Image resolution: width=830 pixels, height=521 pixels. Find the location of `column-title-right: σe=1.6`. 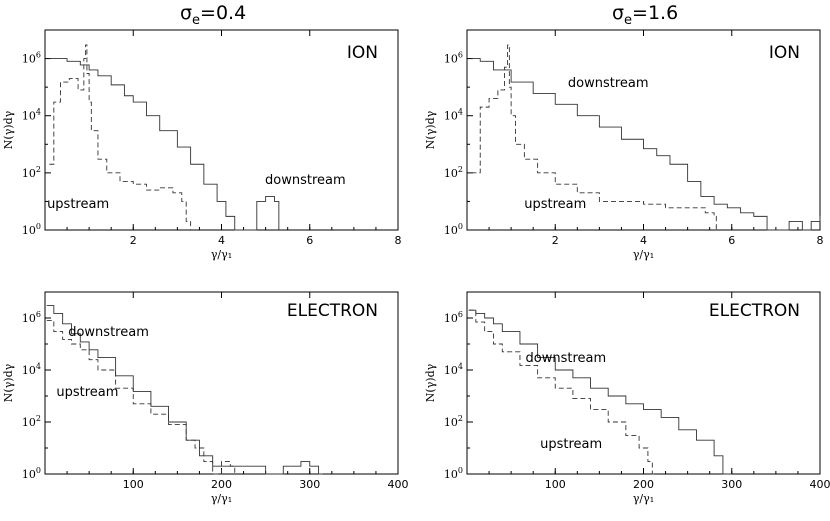

column-title-right: σe=1.6 is located at coordinates (645, 15).